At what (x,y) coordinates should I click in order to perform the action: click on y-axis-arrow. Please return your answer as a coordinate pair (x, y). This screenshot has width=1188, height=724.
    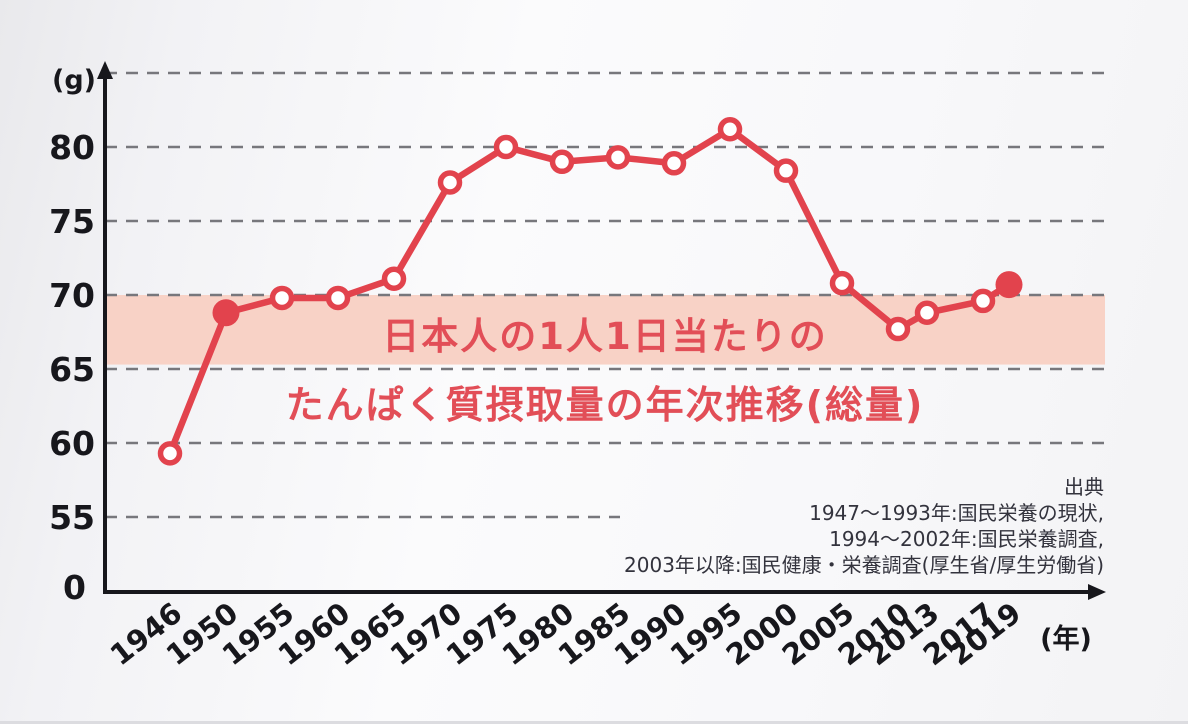
    Looking at the image, I should click on (105, 70).